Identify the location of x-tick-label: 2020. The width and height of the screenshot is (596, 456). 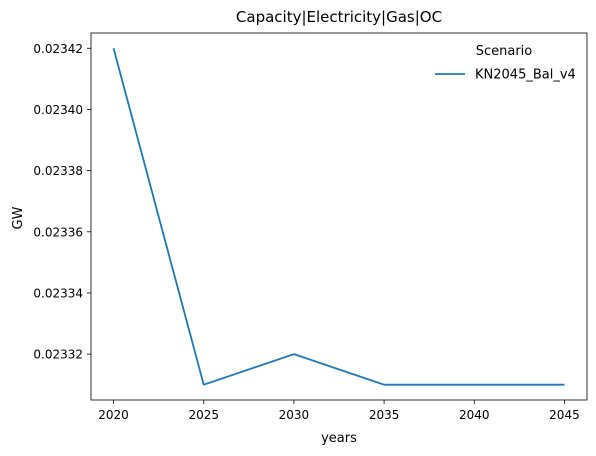
(113, 415).